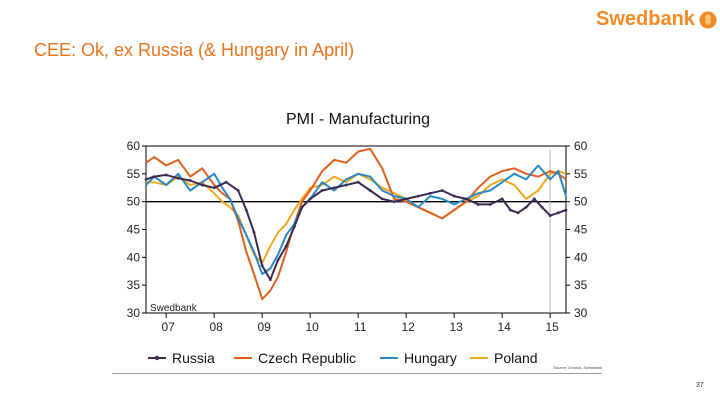  Describe the element at coordinates (358, 119) in the screenshot. I see `chart-title: PMI - Manufacturing` at that location.